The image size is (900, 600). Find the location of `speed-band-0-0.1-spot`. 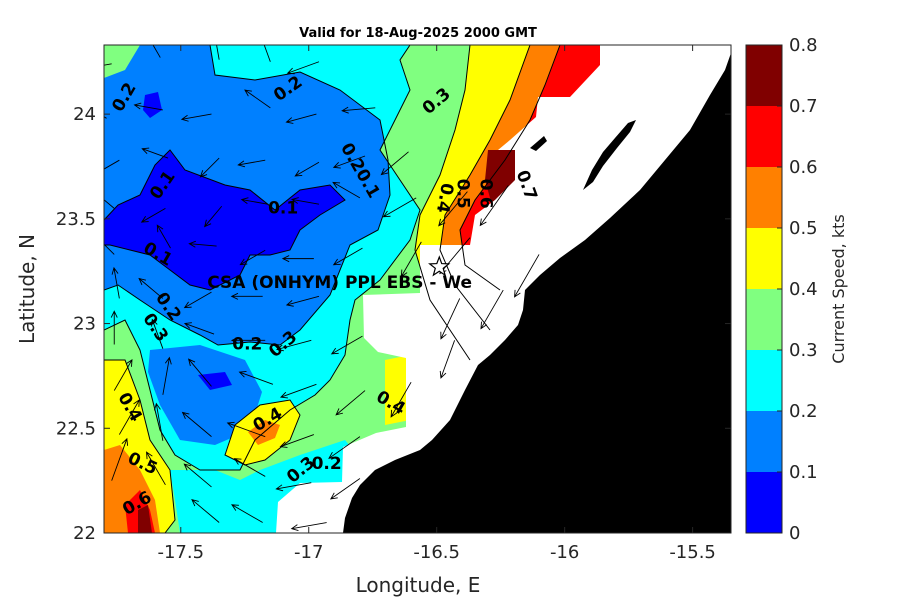

speed-band-0-0.1-spot is located at coordinates (215, 381).